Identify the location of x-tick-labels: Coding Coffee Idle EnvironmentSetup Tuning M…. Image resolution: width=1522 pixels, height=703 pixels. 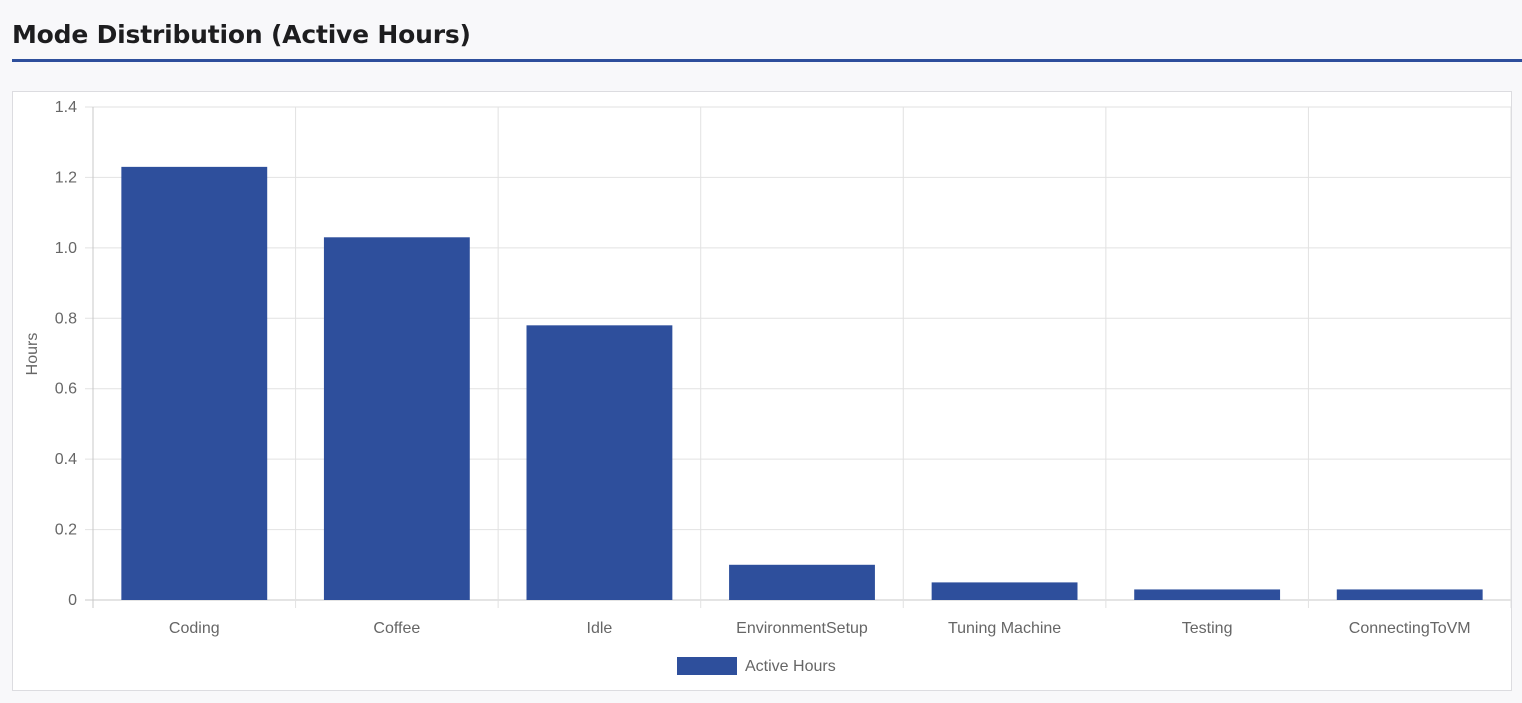
(820, 628).